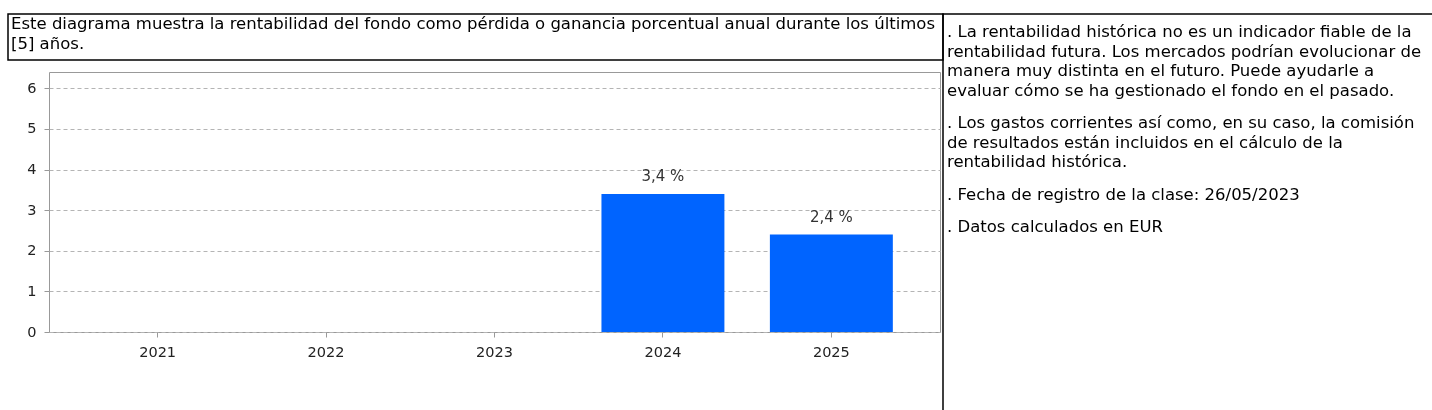 The height and width of the screenshot is (410, 1432). I want to click on y-tick-label: 5, so click(32, 128).